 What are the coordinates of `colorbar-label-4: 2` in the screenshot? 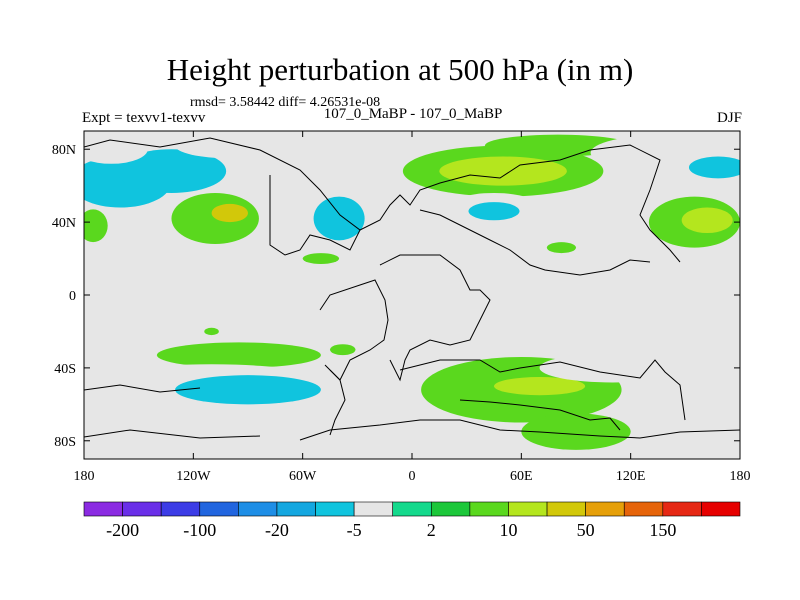 It's located at (431, 530).